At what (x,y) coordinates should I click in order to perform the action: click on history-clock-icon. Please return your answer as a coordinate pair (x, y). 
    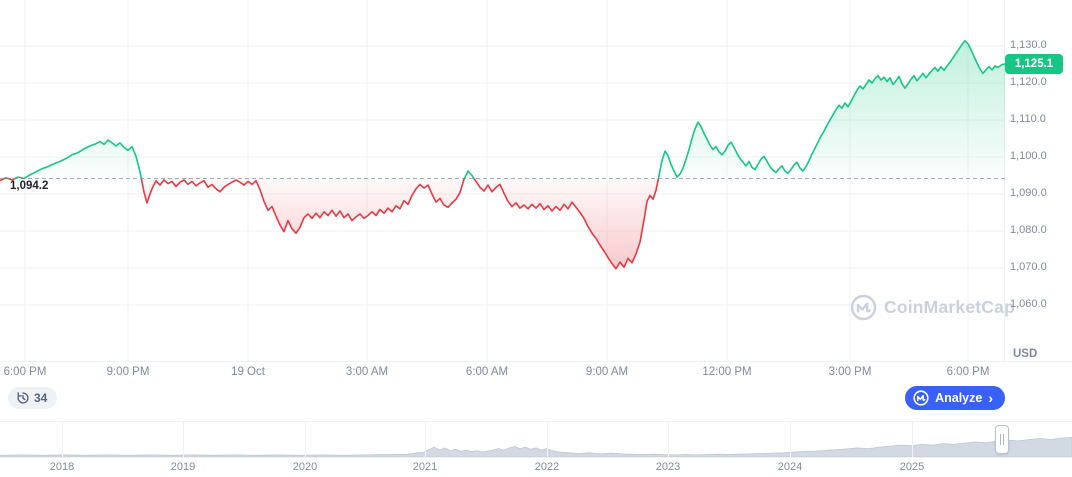
    Looking at the image, I should click on (23, 398).